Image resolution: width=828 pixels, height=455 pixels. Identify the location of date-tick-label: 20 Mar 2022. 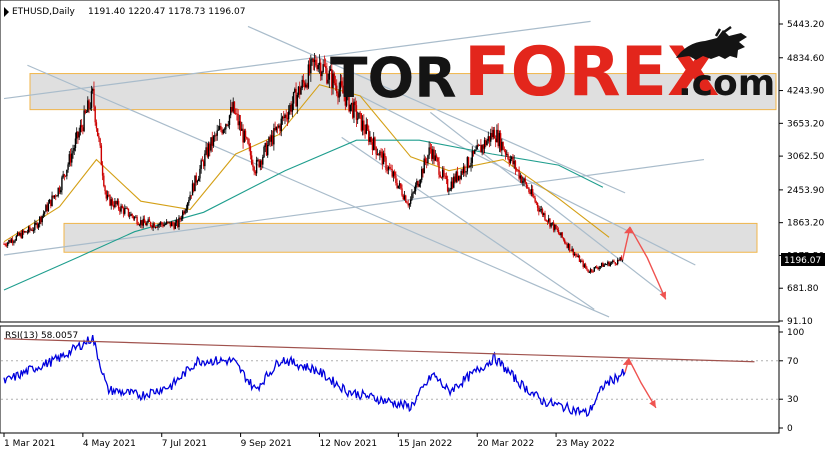
(505, 444).